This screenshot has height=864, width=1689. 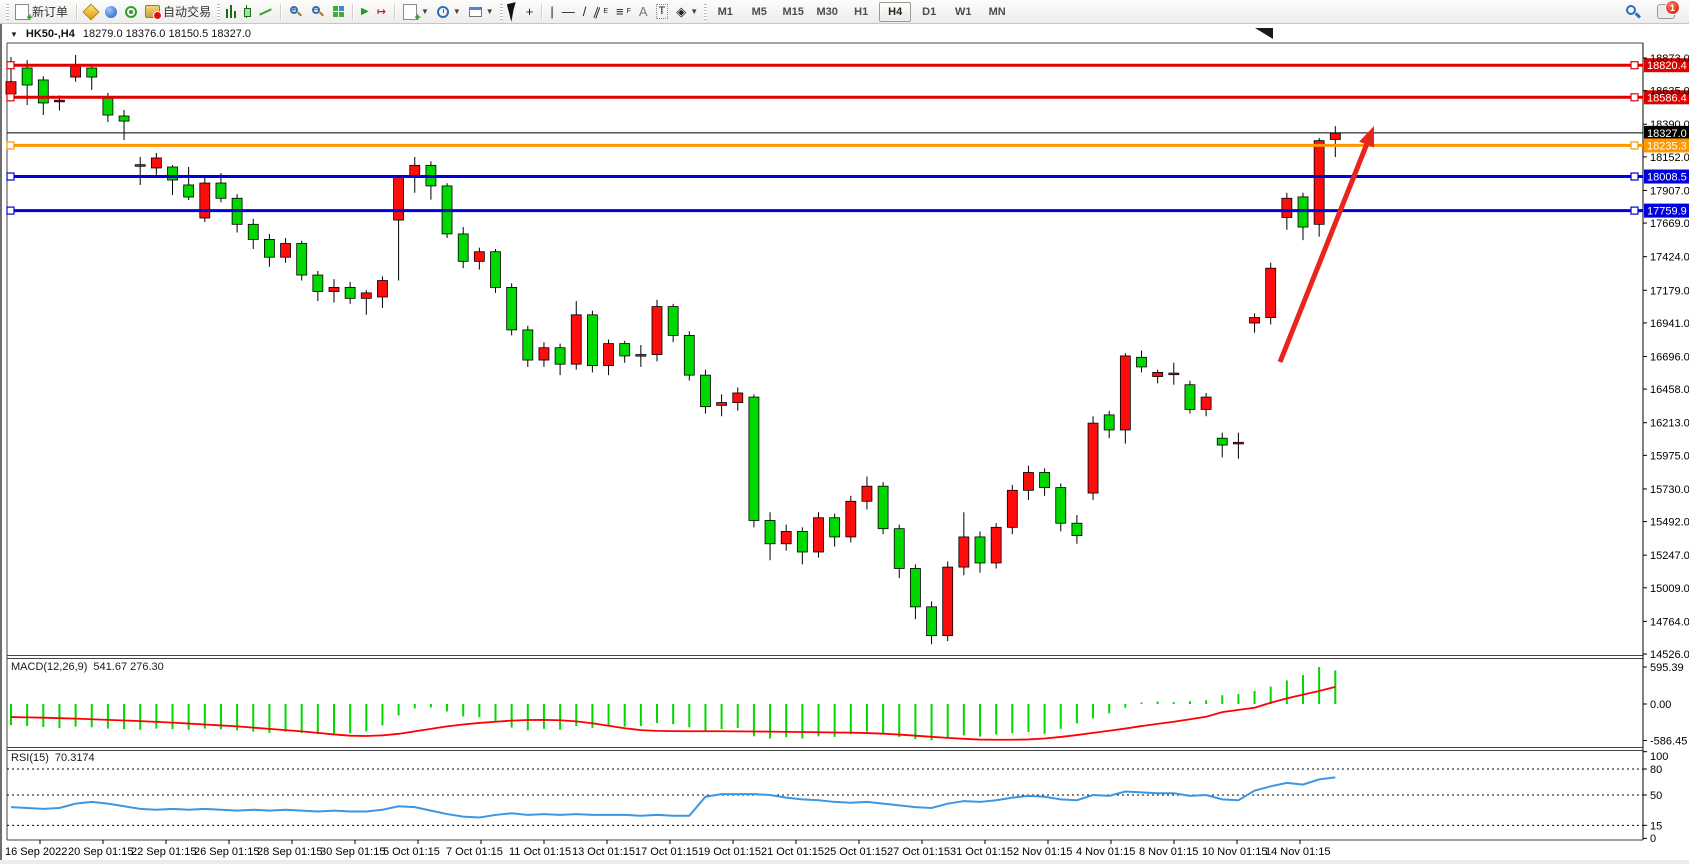 I want to click on chat-icon: 1, so click(x=1668, y=9).